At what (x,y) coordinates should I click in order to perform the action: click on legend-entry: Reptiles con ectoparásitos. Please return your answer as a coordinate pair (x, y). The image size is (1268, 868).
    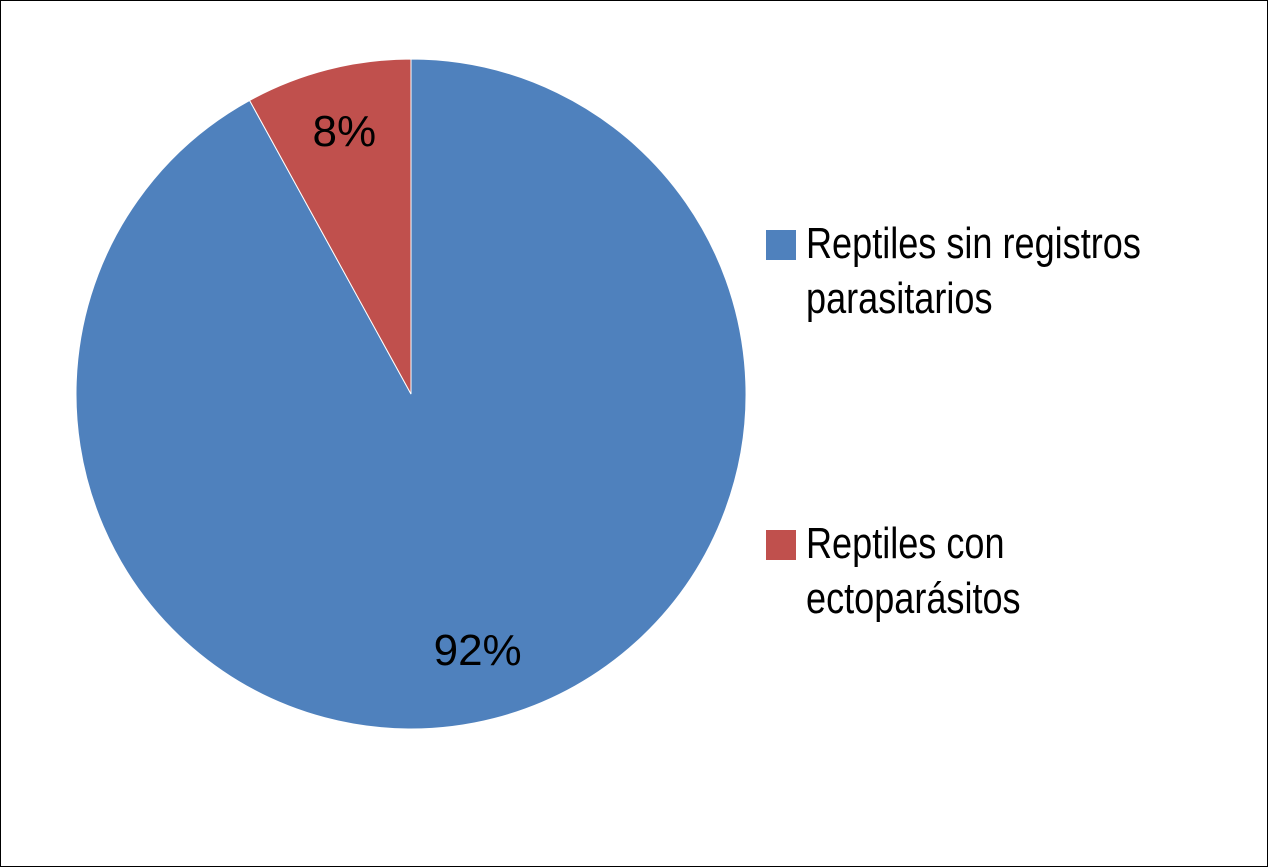
    Looking at the image, I should click on (1017, 571).